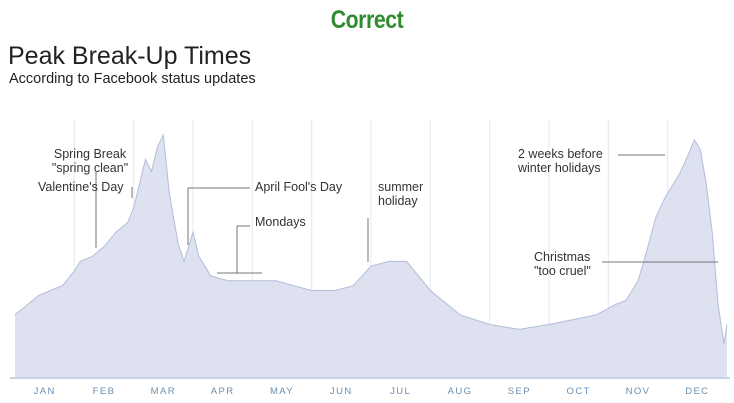  Describe the element at coordinates (560, 154) in the screenshot. I see `annotation-5-line-0: 2 weeks before` at that location.